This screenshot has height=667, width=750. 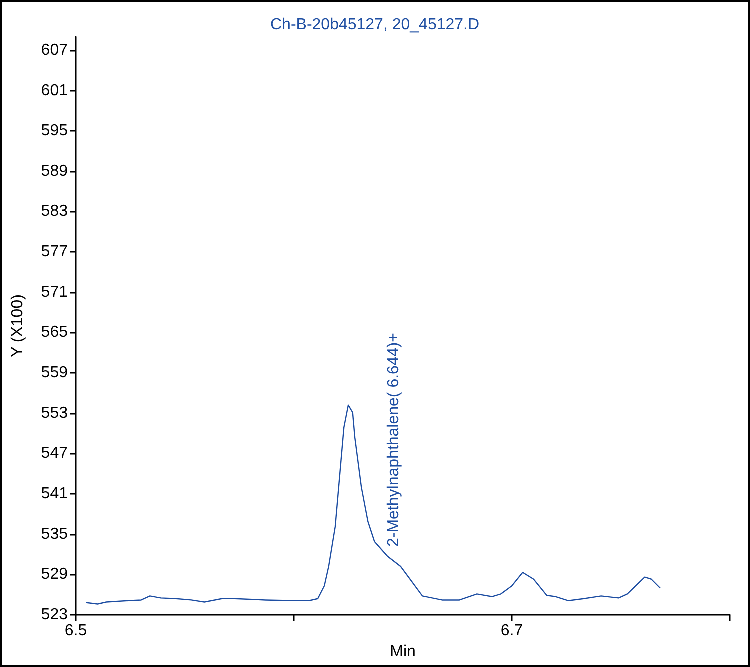 I want to click on y-tick-label: 553, so click(x=54, y=413).